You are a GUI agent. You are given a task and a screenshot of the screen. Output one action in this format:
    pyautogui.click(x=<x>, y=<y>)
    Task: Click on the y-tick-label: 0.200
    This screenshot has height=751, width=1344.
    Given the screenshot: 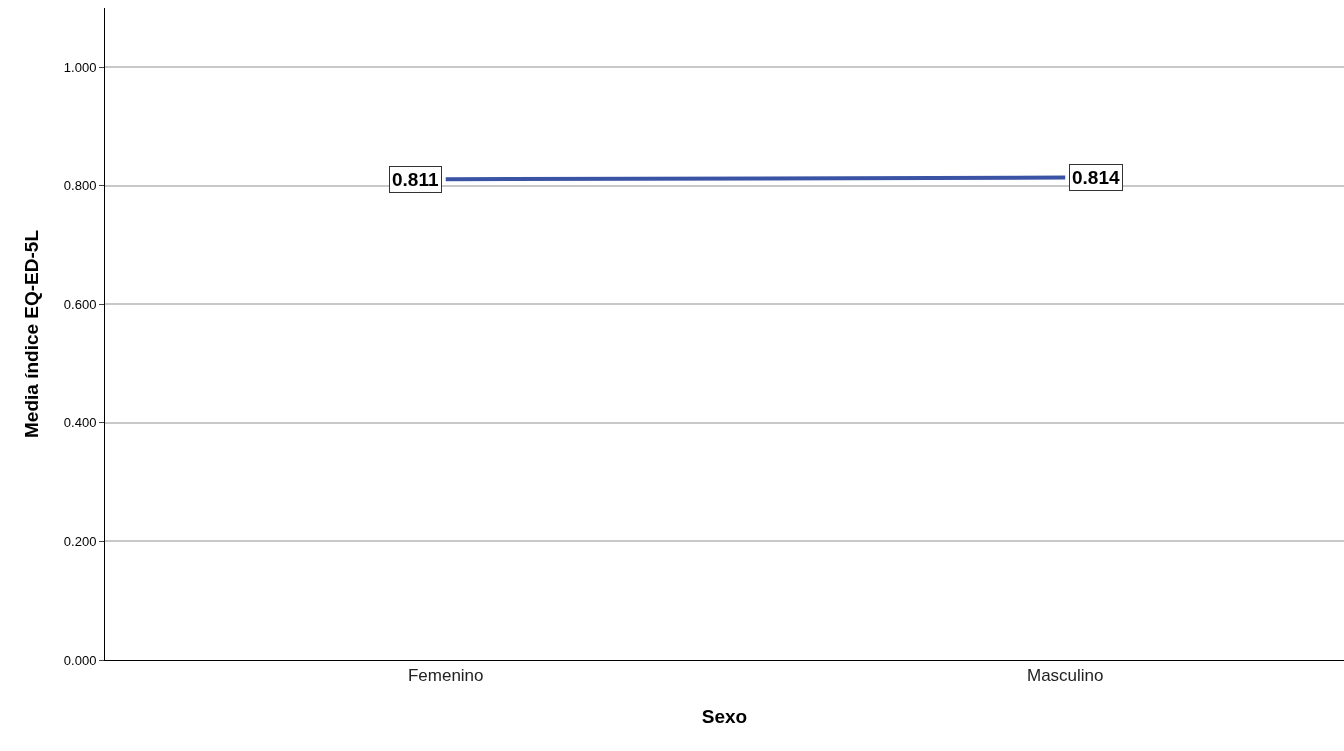 What is the action you would take?
    pyautogui.click(x=80, y=541)
    